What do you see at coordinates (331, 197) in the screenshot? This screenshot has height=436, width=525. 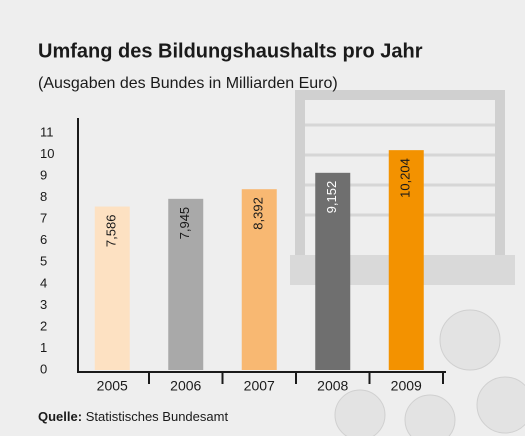 I see `value-label: 9,152` at bounding box center [331, 197].